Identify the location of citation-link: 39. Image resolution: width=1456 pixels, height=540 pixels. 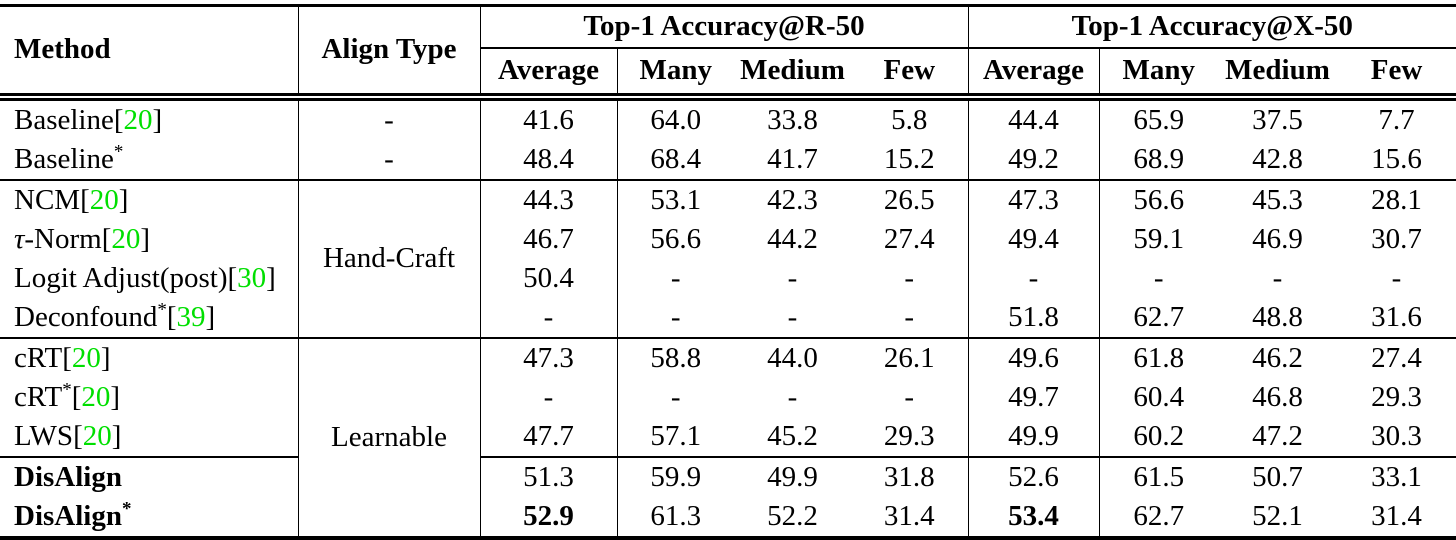
(191, 316).